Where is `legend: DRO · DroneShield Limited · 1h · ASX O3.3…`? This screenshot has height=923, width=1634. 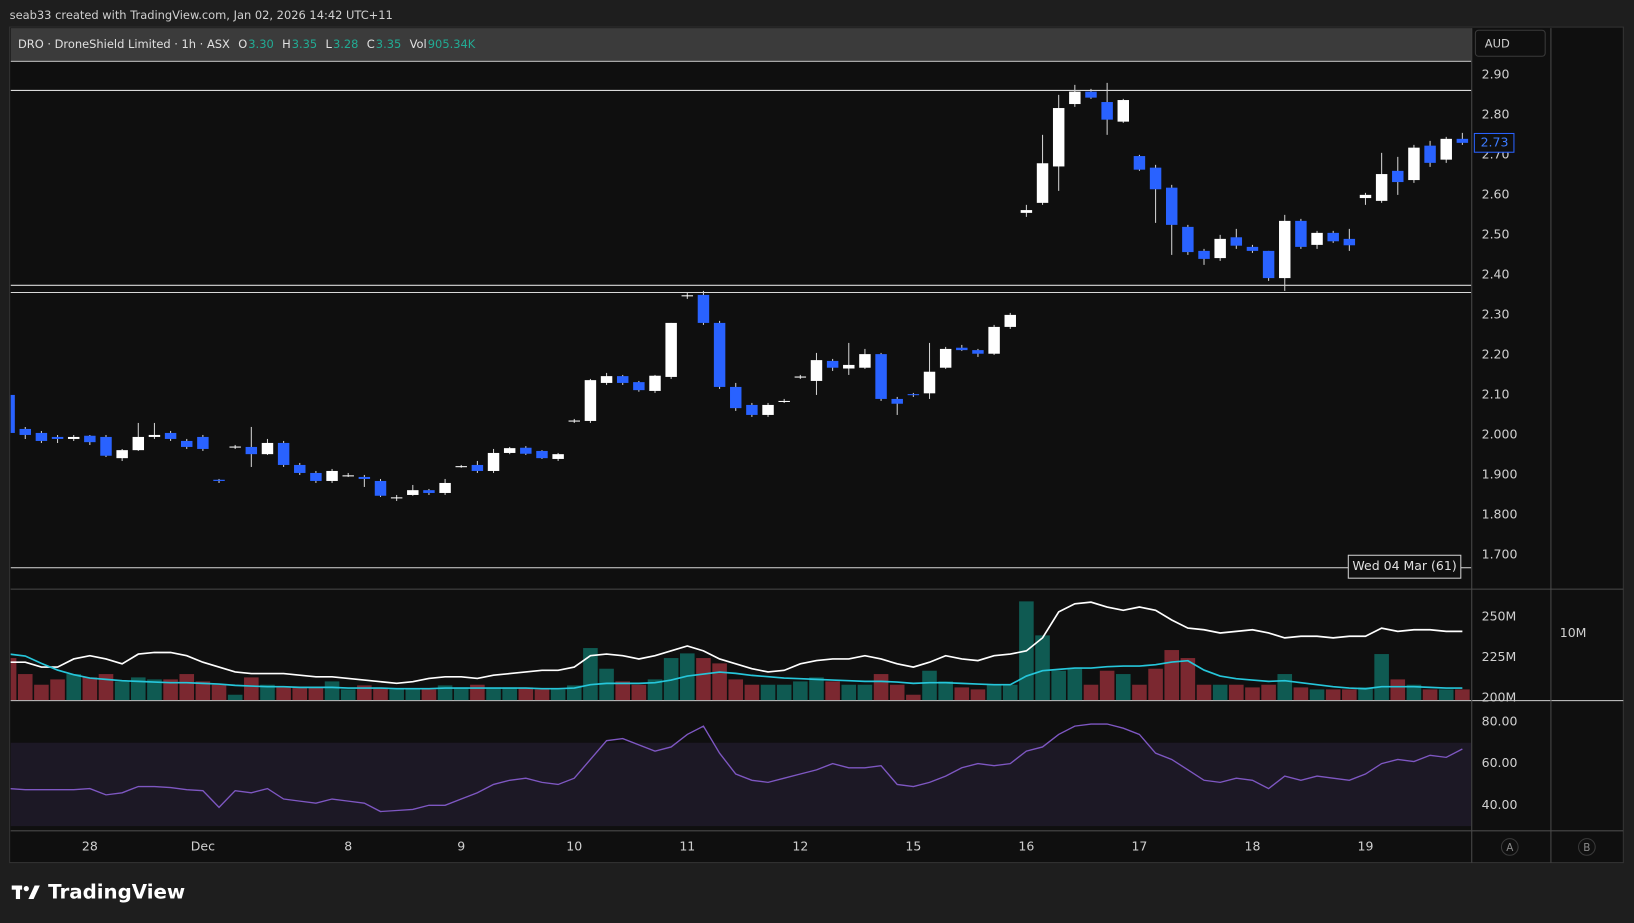
legend: DRO · DroneShield Limited · 1h · ASX O3.3… is located at coordinates (247, 43).